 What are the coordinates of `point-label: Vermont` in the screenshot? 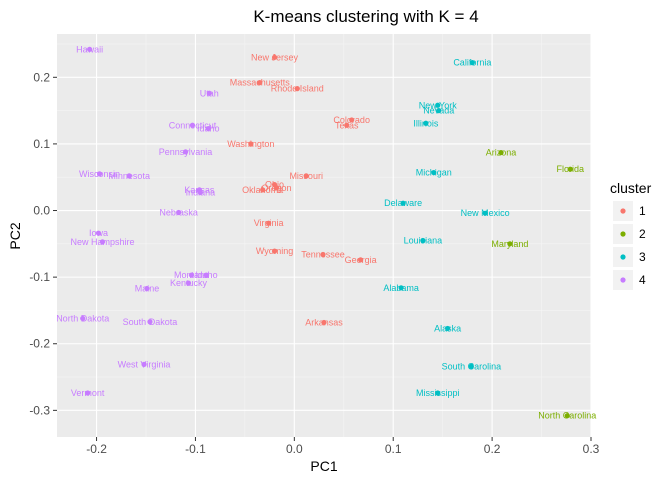 It's located at (88, 393).